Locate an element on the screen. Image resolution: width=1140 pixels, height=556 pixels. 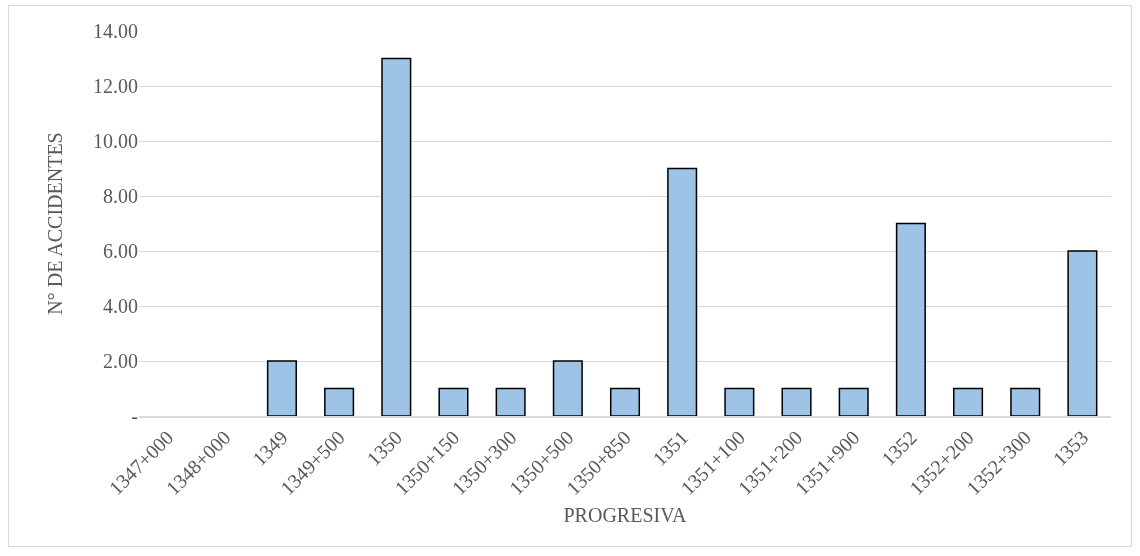
y-tick-label: 4.00 is located at coordinates (120, 306).